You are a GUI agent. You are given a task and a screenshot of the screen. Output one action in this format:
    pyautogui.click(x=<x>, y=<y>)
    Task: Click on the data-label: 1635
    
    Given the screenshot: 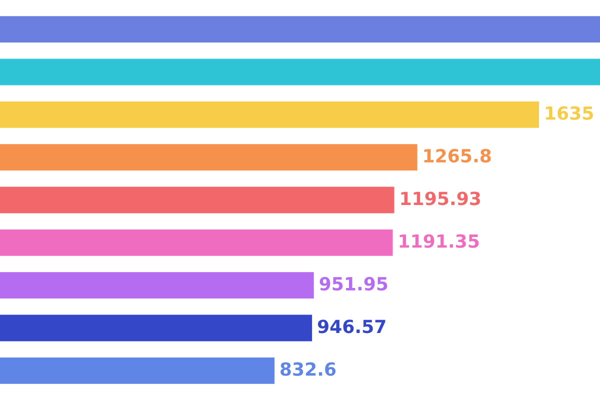 What is the action you would take?
    pyautogui.click(x=569, y=113)
    